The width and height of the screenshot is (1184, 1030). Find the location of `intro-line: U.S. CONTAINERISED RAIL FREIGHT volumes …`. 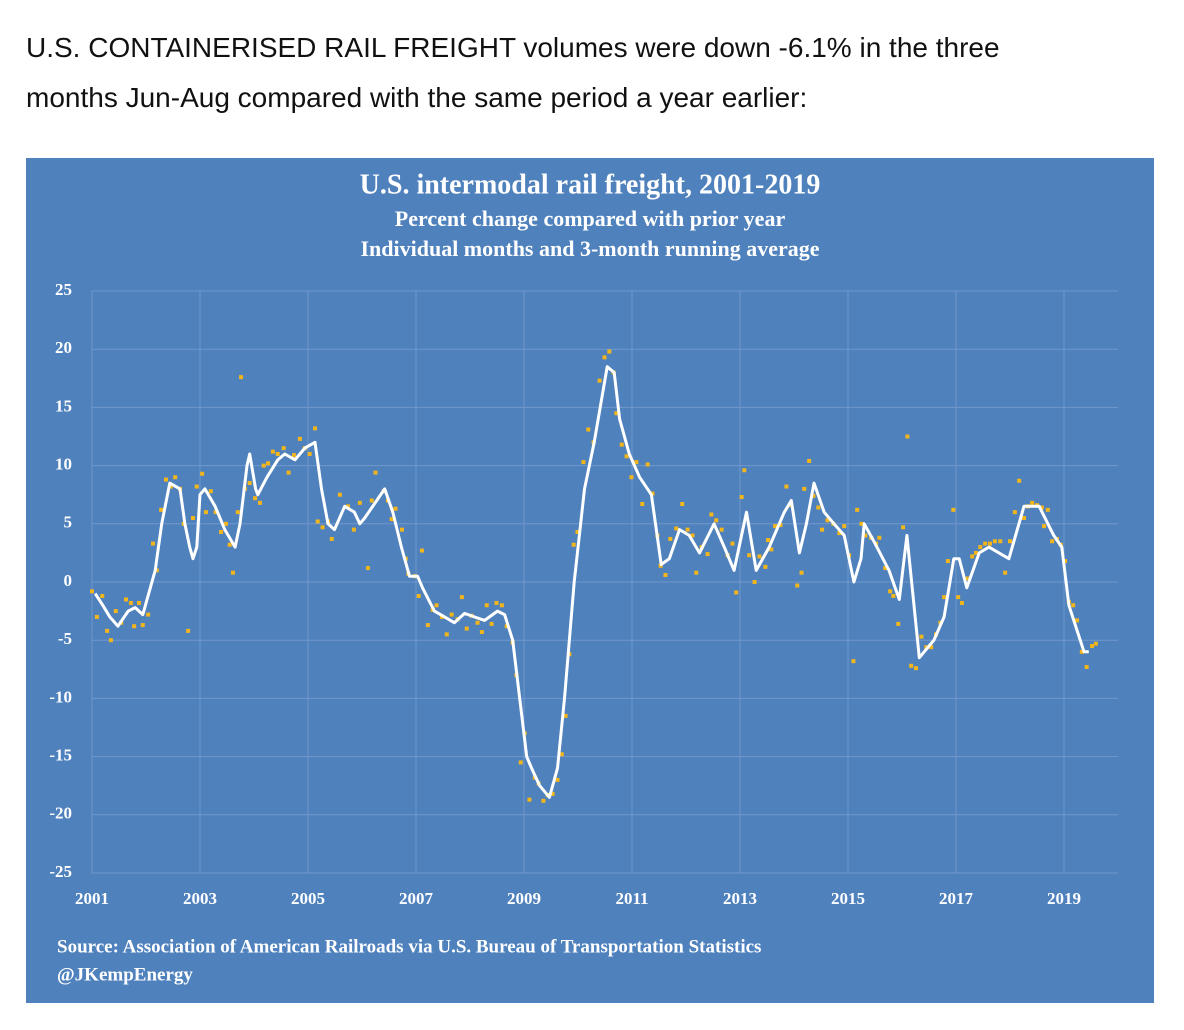

intro-line: U.S. CONTAINERISED RAIL FREIGHT volumes … is located at coordinates (513, 47).